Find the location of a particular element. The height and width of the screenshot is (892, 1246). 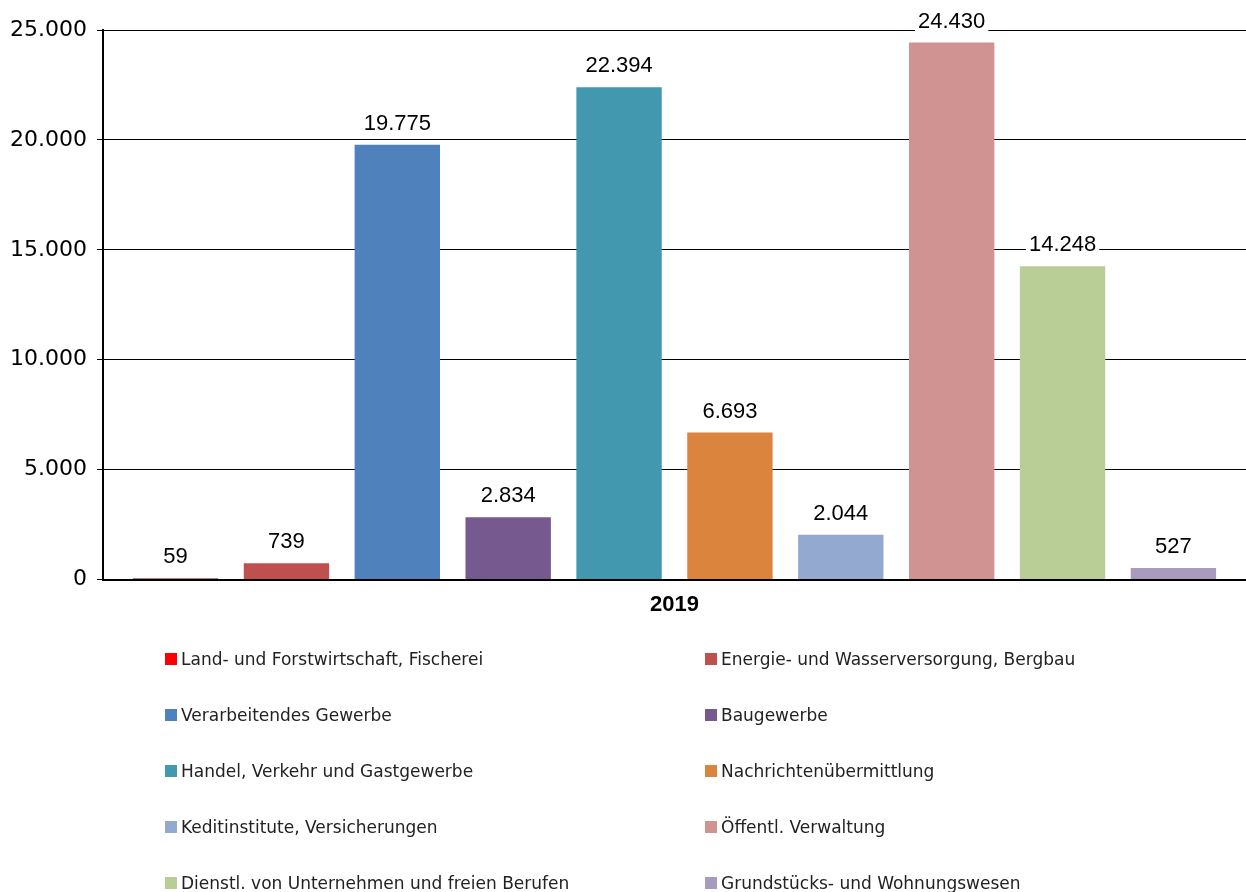

data-label: 2.044 is located at coordinates (841, 512).